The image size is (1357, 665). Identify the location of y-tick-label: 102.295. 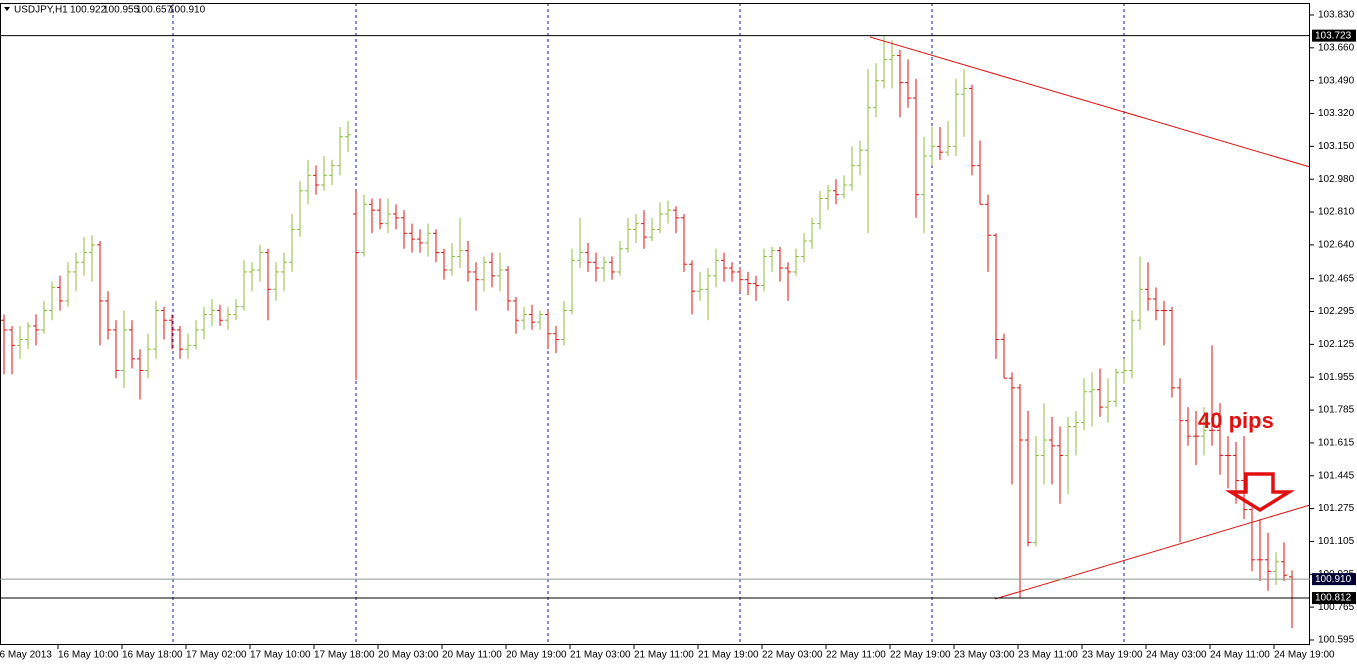
(1336, 311).